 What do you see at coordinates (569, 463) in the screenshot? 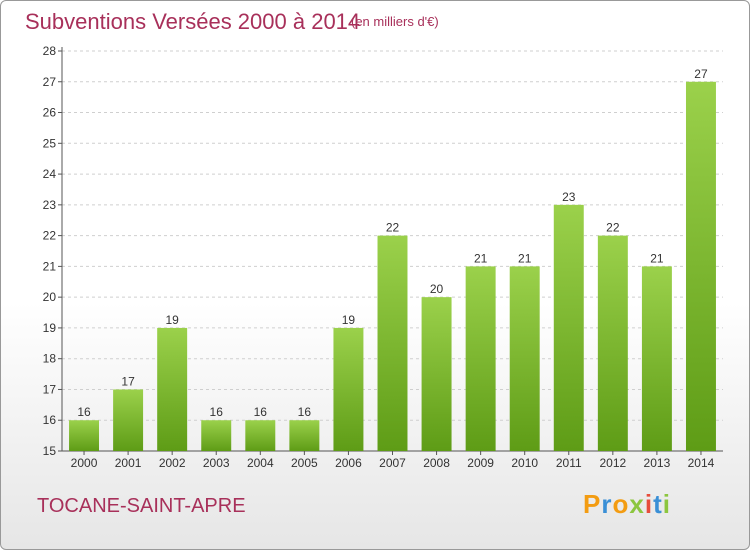
I see `x-tick-label: 2011` at bounding box center [569, 463].